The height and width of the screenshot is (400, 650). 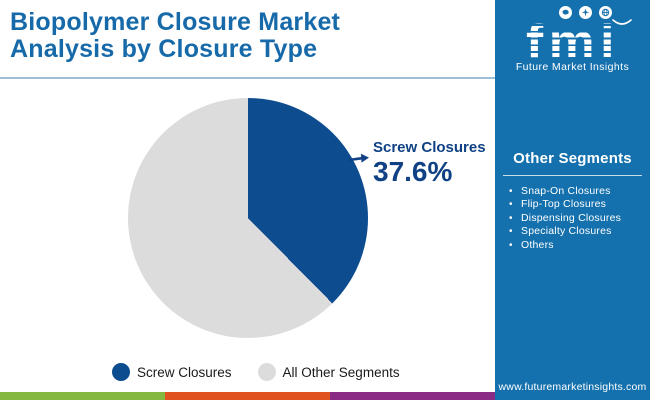 I want to click on list-item-label: Specialty Closures, so click(x=566, y=231).